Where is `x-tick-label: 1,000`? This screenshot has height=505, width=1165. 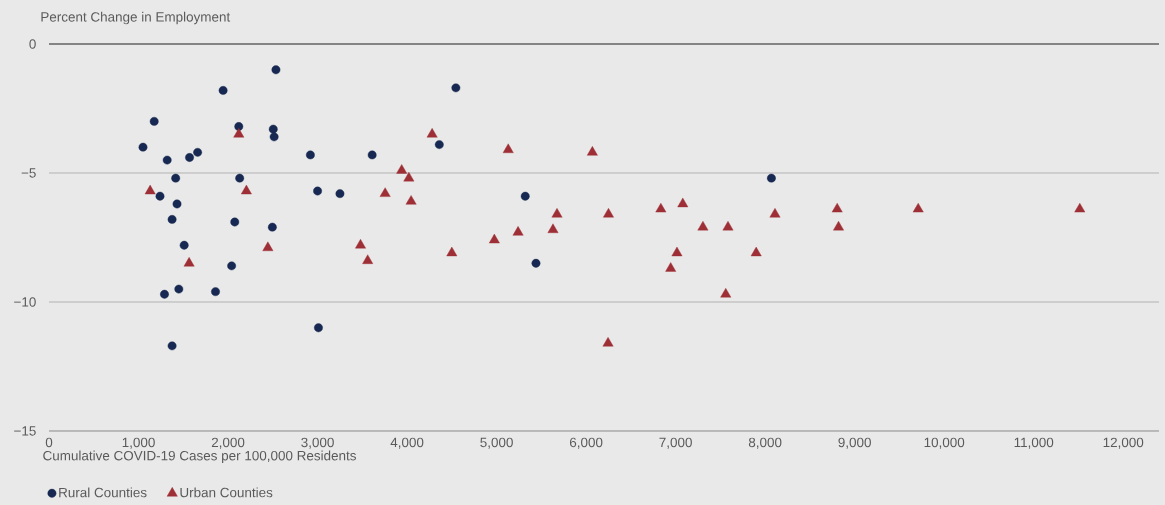 x-tick-label: 1,000 is located at coordinates (138, 443).